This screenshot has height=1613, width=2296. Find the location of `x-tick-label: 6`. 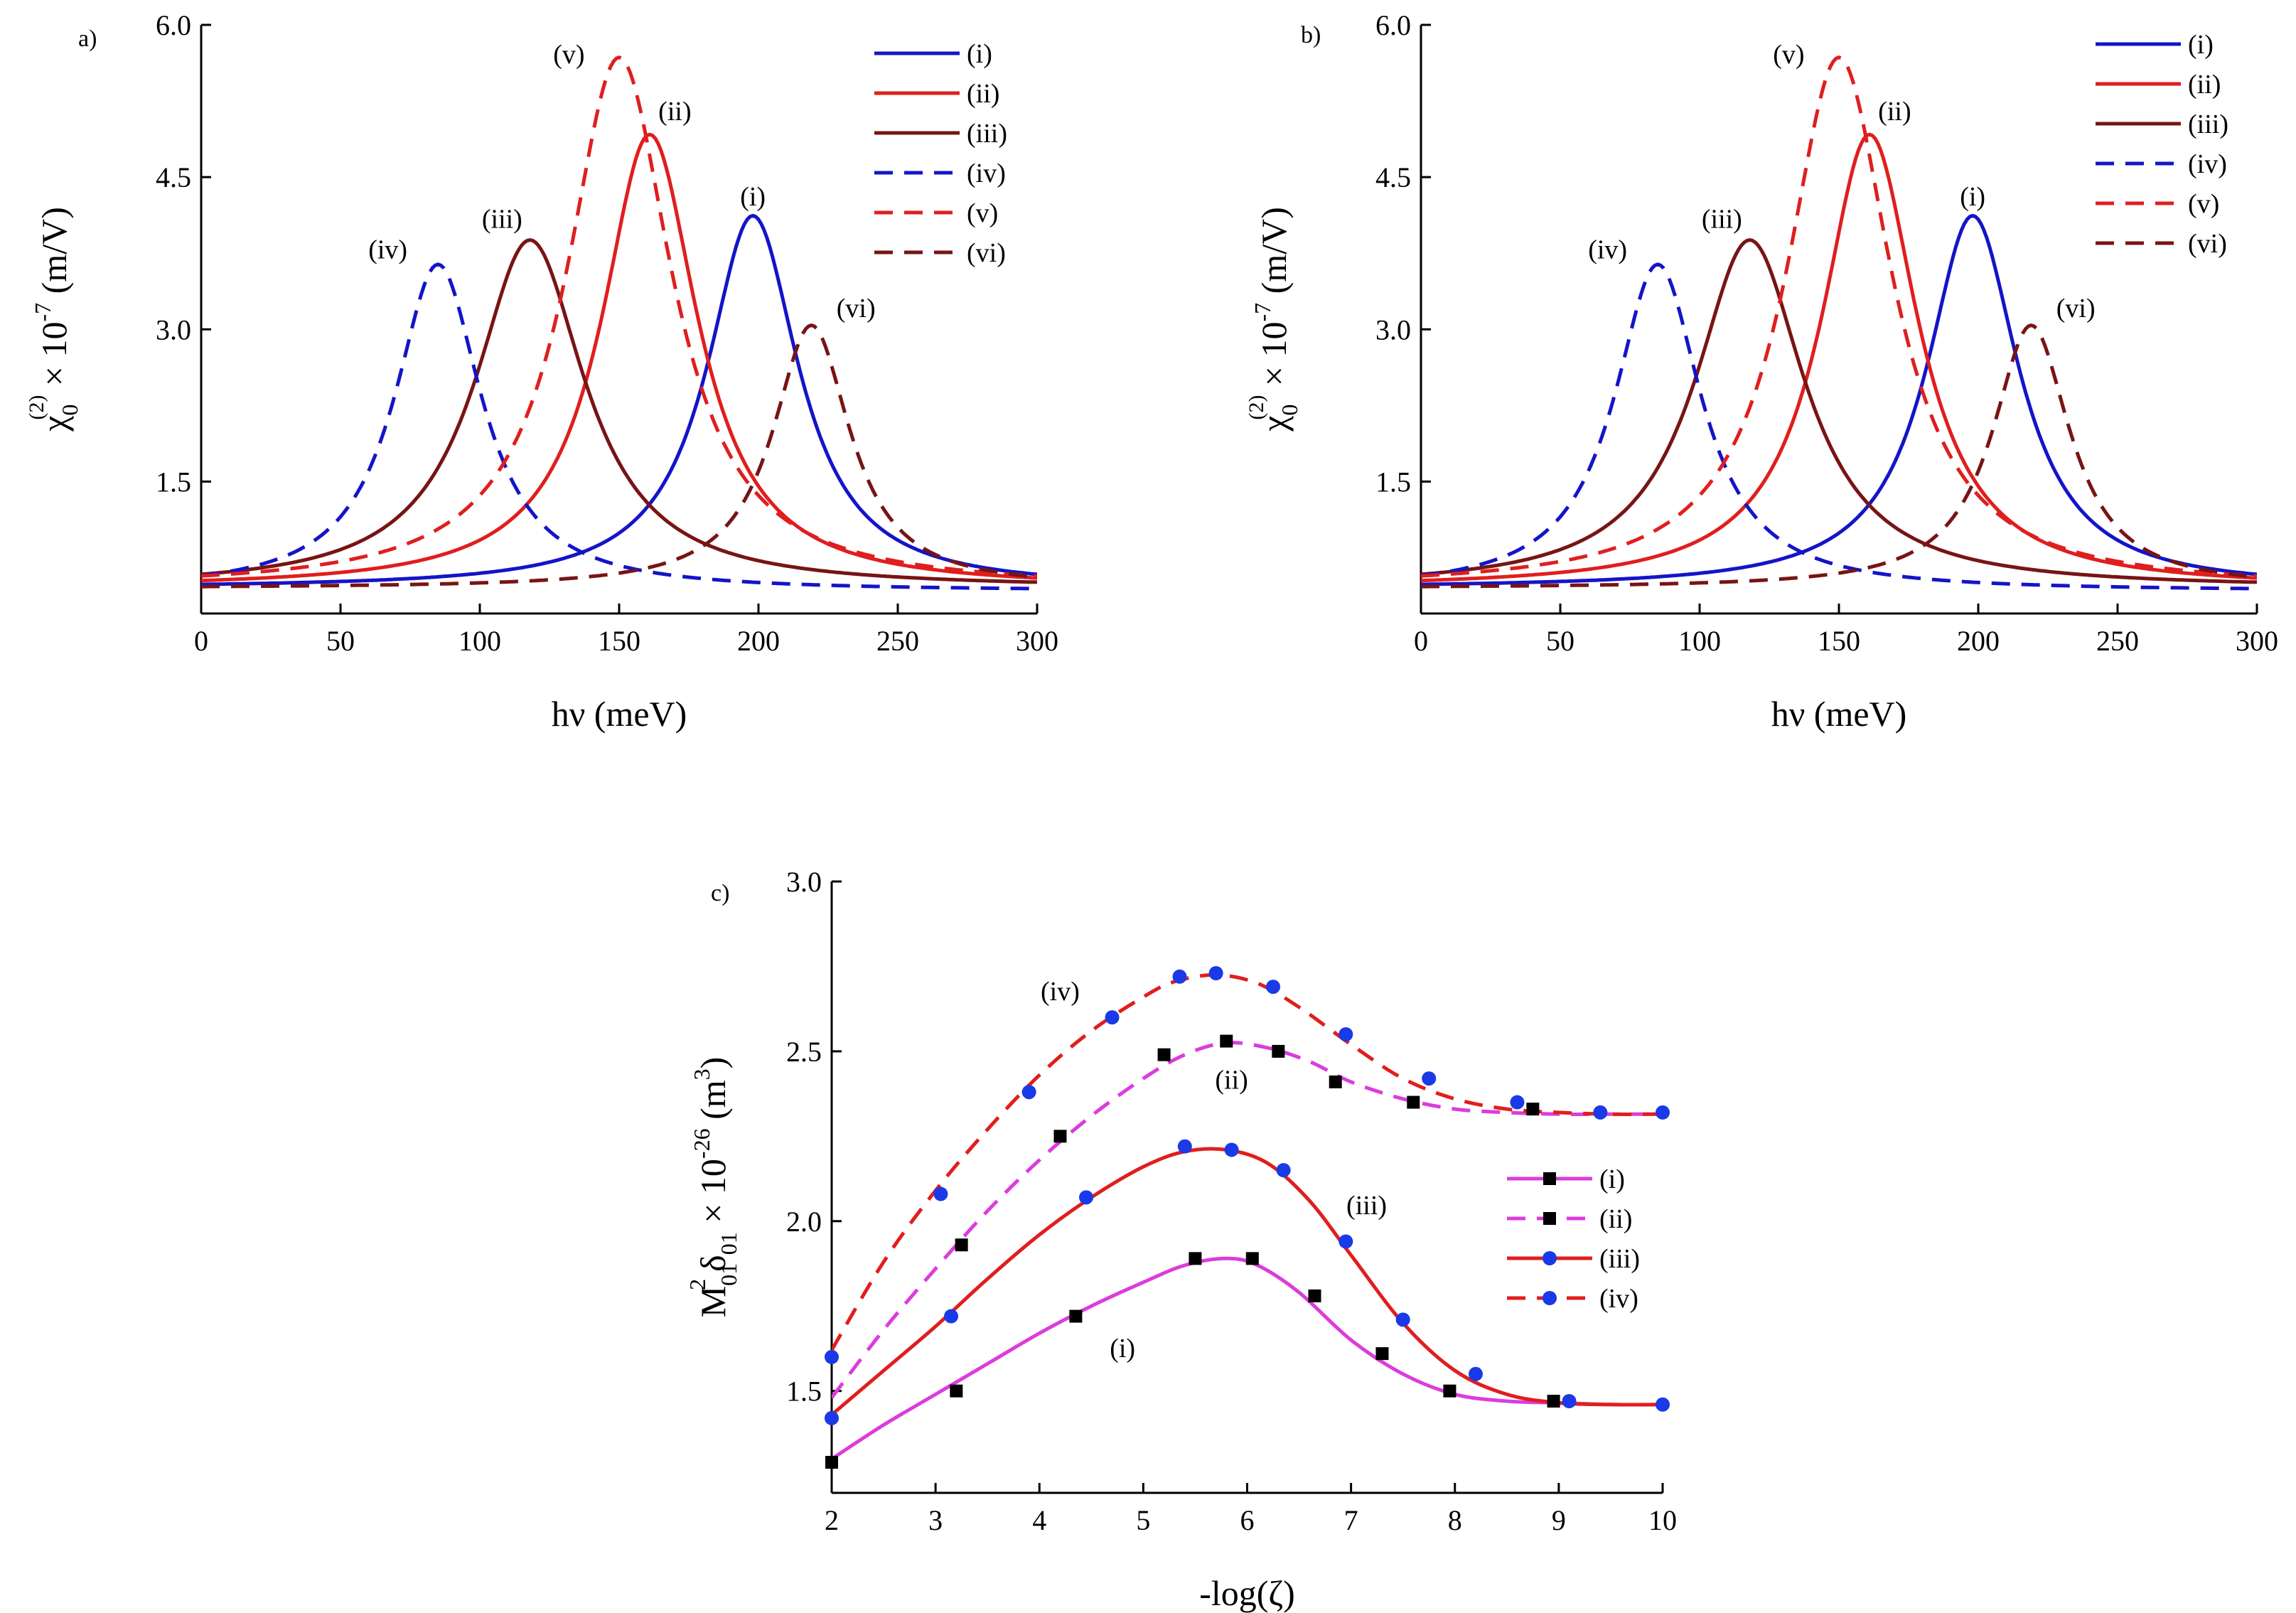

x-tick-label: 6 is located at coordinates (1247, 1520).